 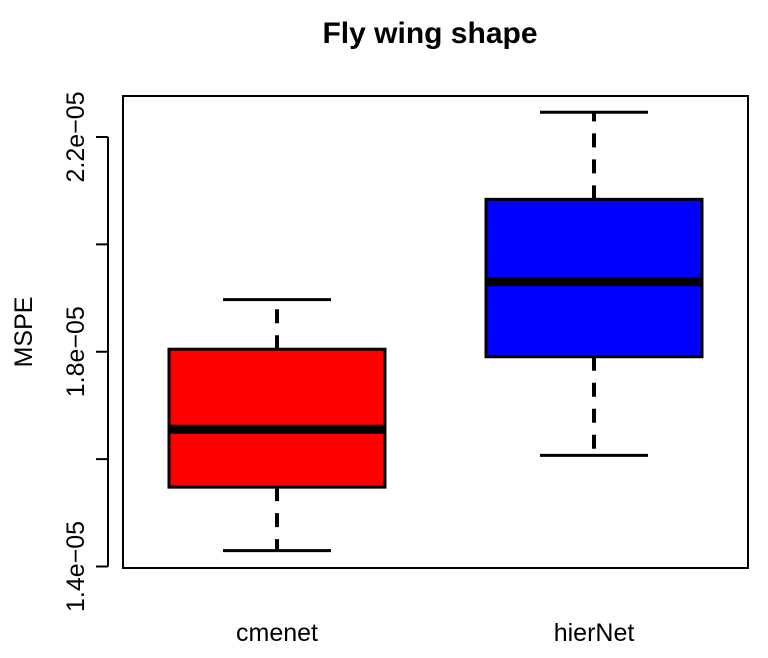 What do you see at coordinates (277, 418) in the screenshot?
I see `iqr-box` at bounding box center [277, 418].